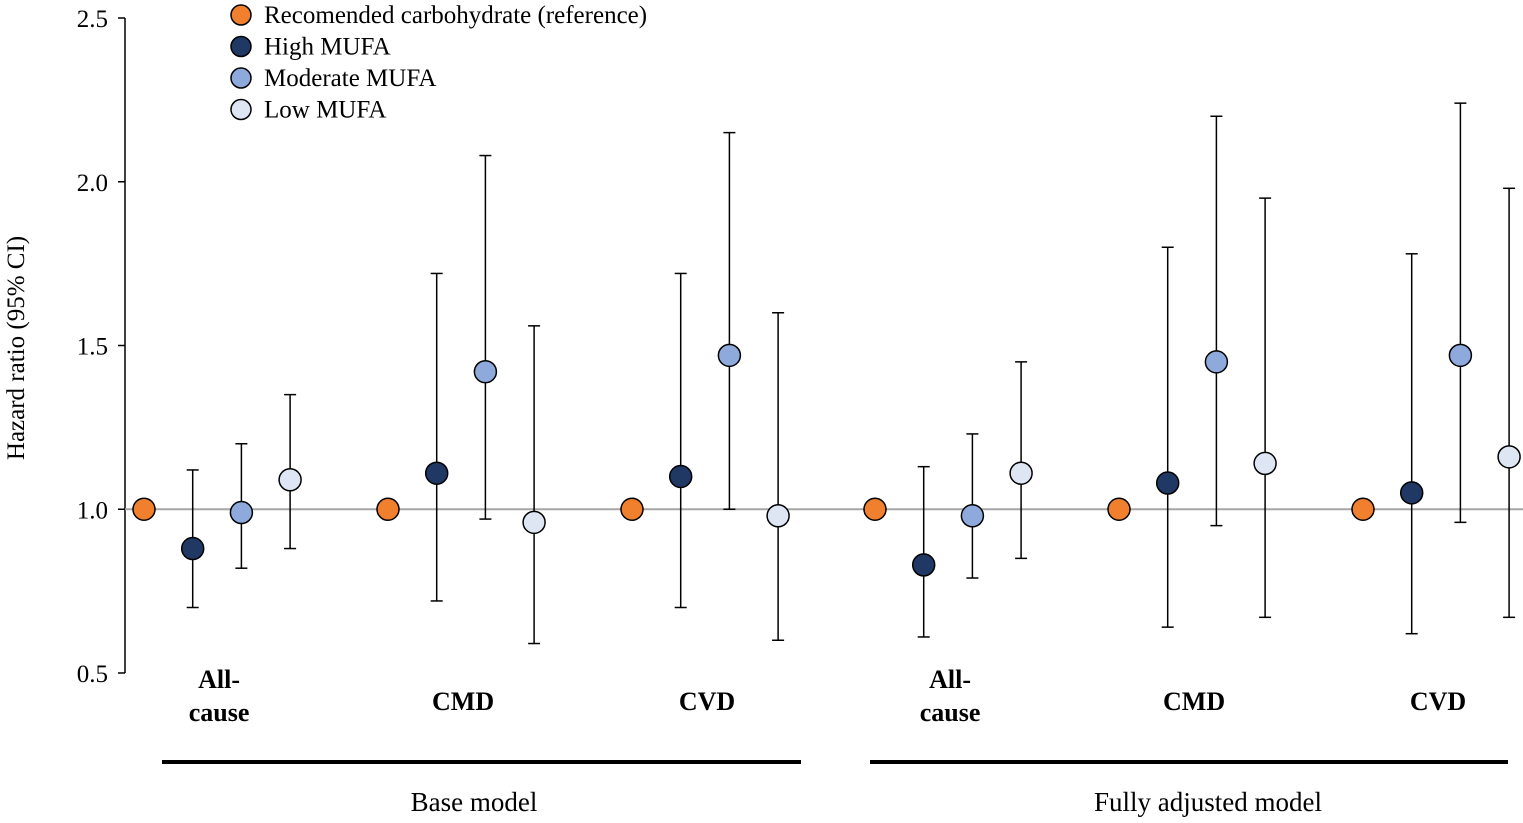 This screenshot has height=823, width=1523. What do you see at coordinates (92, 183) in the screenshot?
I see `y-tick-label: 2.0` at bounding box center [92, 183].